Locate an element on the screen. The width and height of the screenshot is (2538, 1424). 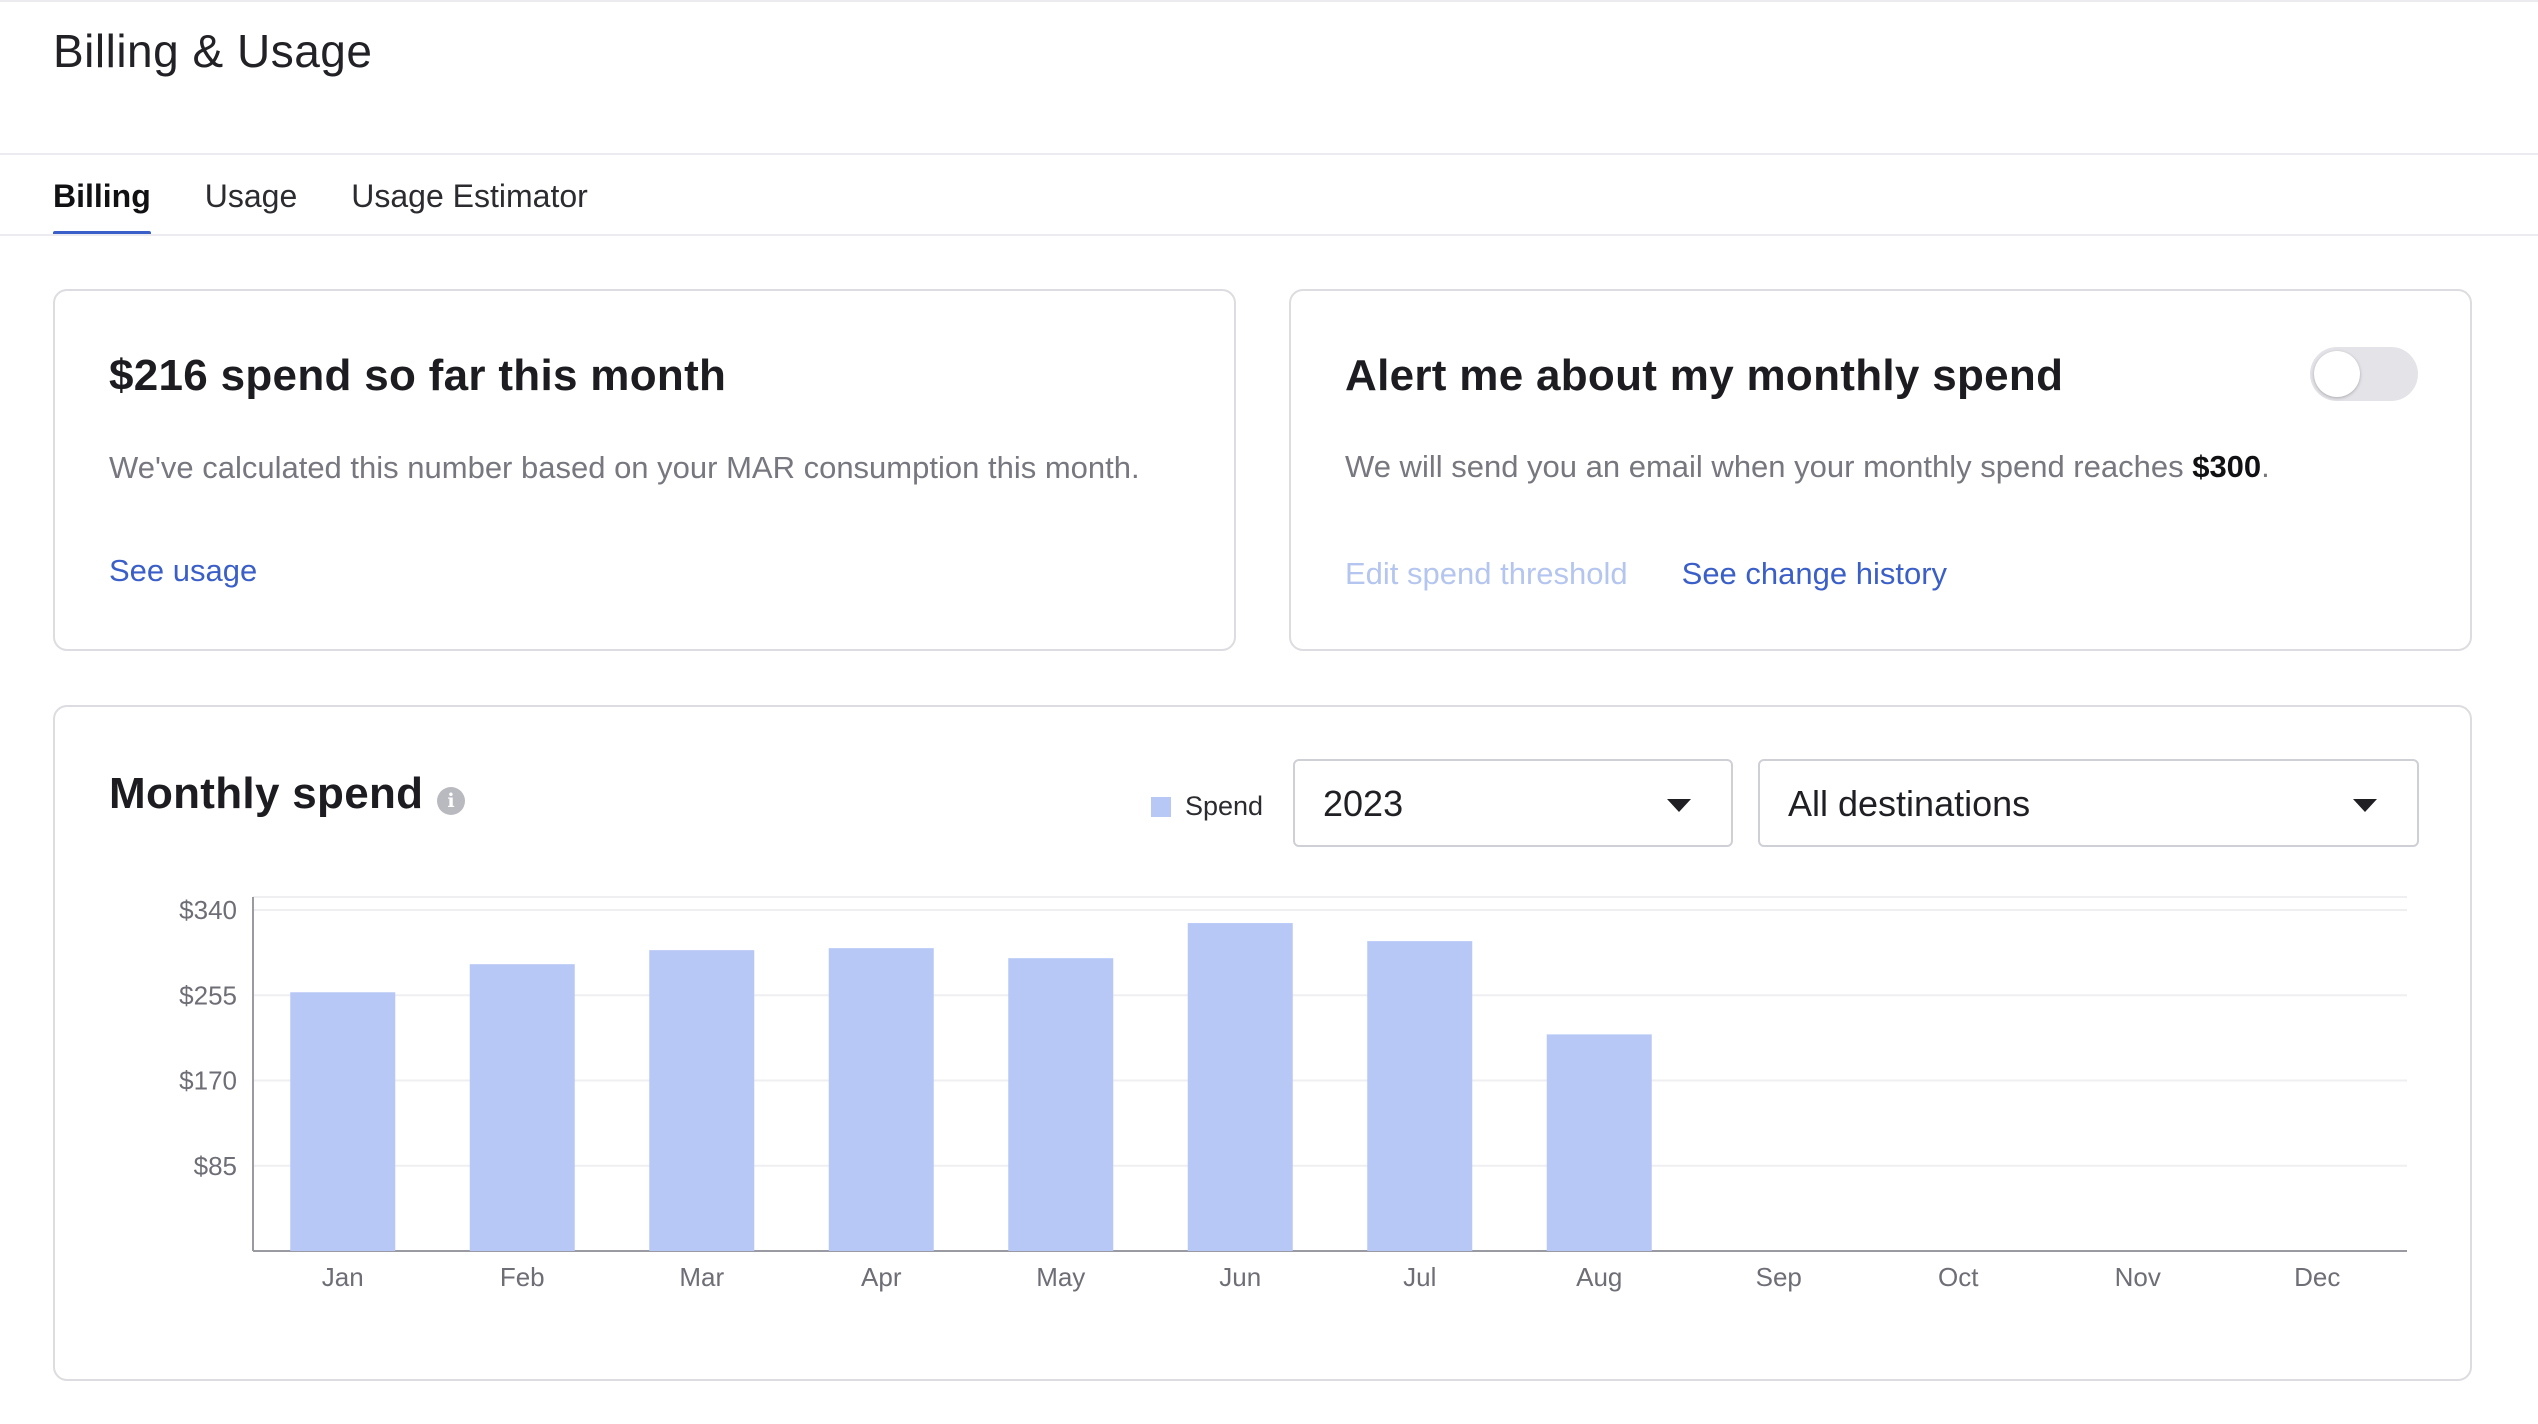
alert-description-end: . is located at coordinates (2265, 466).